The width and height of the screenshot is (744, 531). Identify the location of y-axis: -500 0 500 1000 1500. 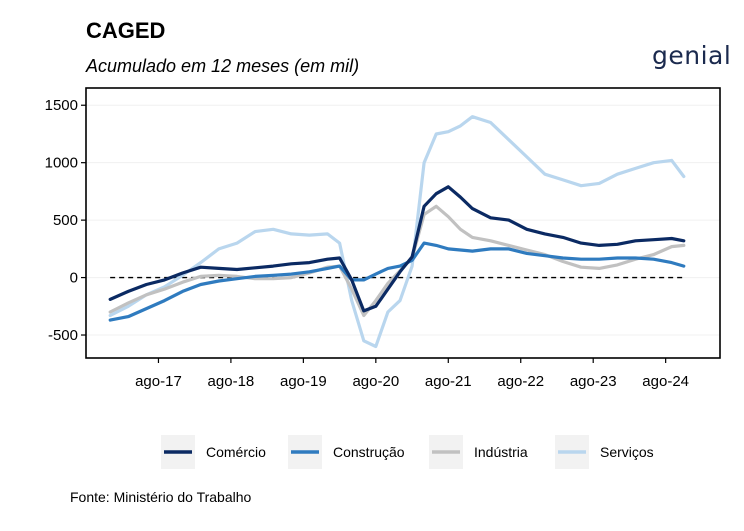
(65, 220).